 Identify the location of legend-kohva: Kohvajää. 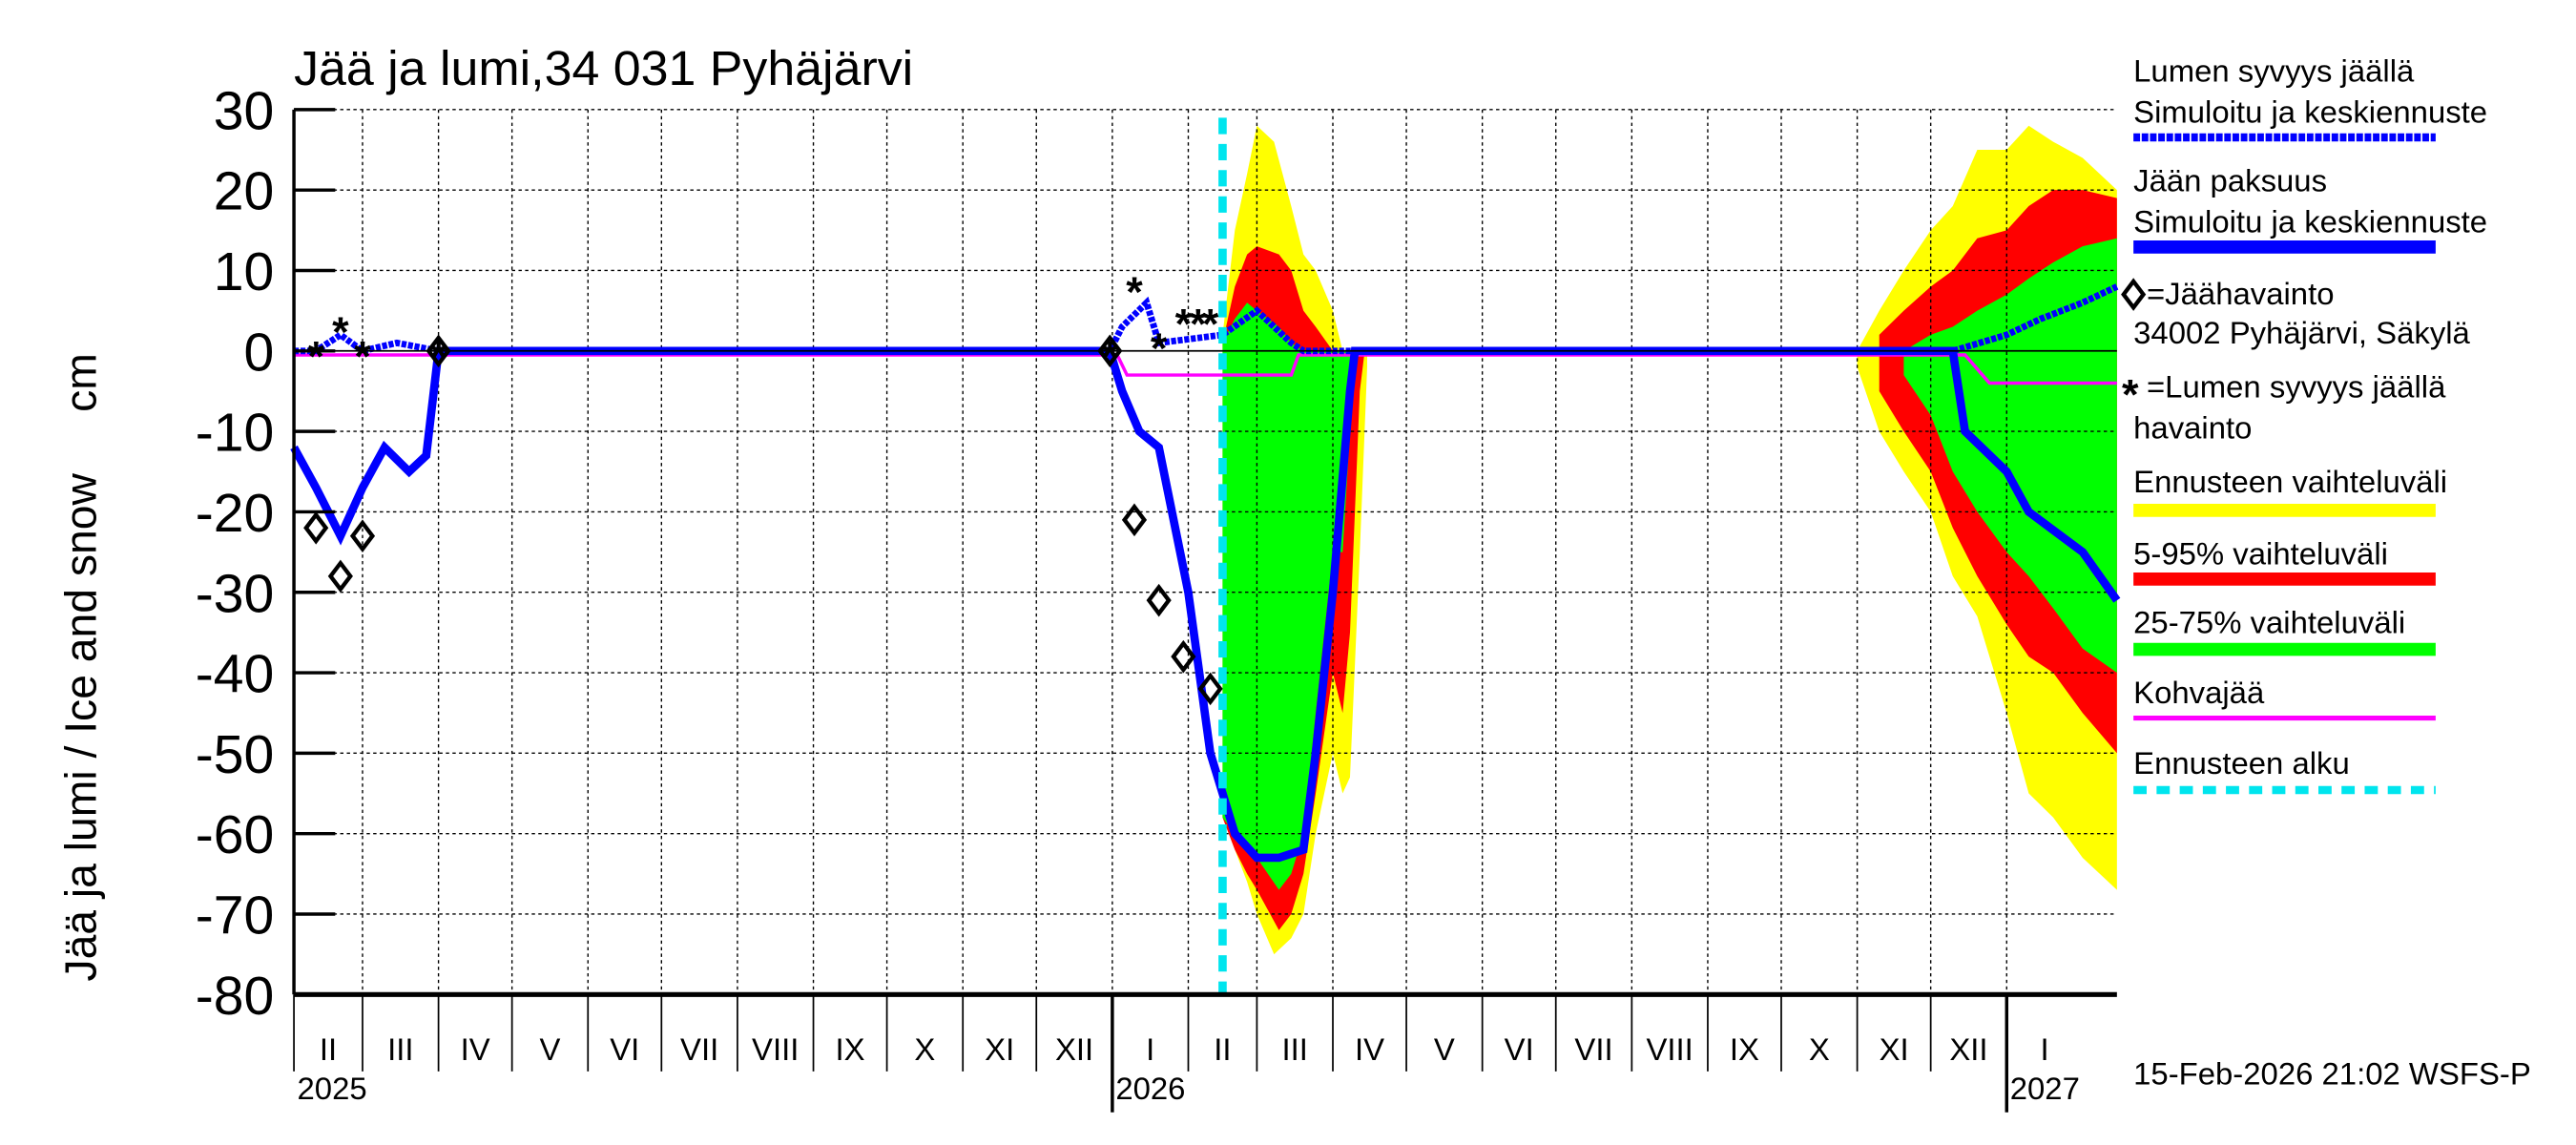
(2199, 693).